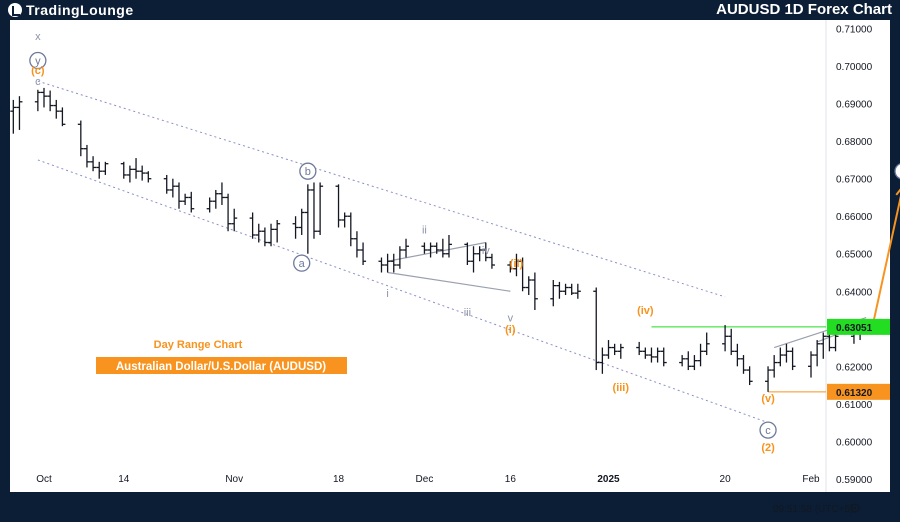 The height and width of the screenshot is (522, 900). I want to click on wave-label: (ii), so click(517, 264).